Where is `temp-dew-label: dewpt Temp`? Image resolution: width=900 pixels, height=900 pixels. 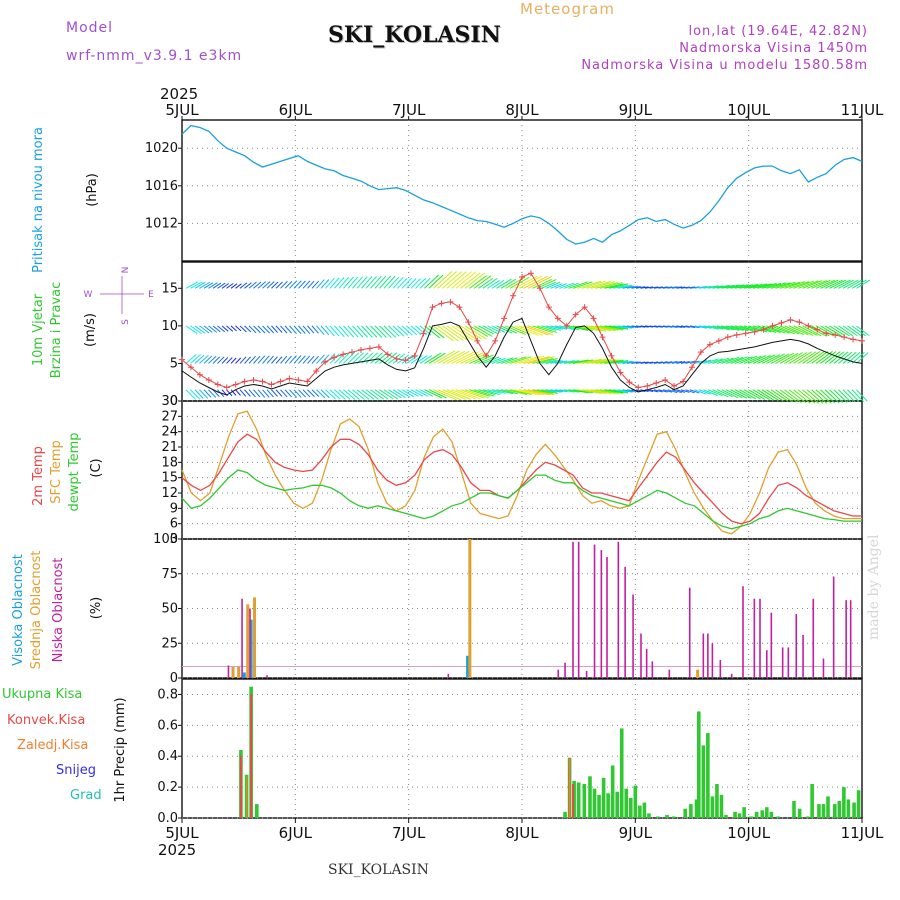 temp-dew-label: dewpt Temp is located at coordinates (74, 471).